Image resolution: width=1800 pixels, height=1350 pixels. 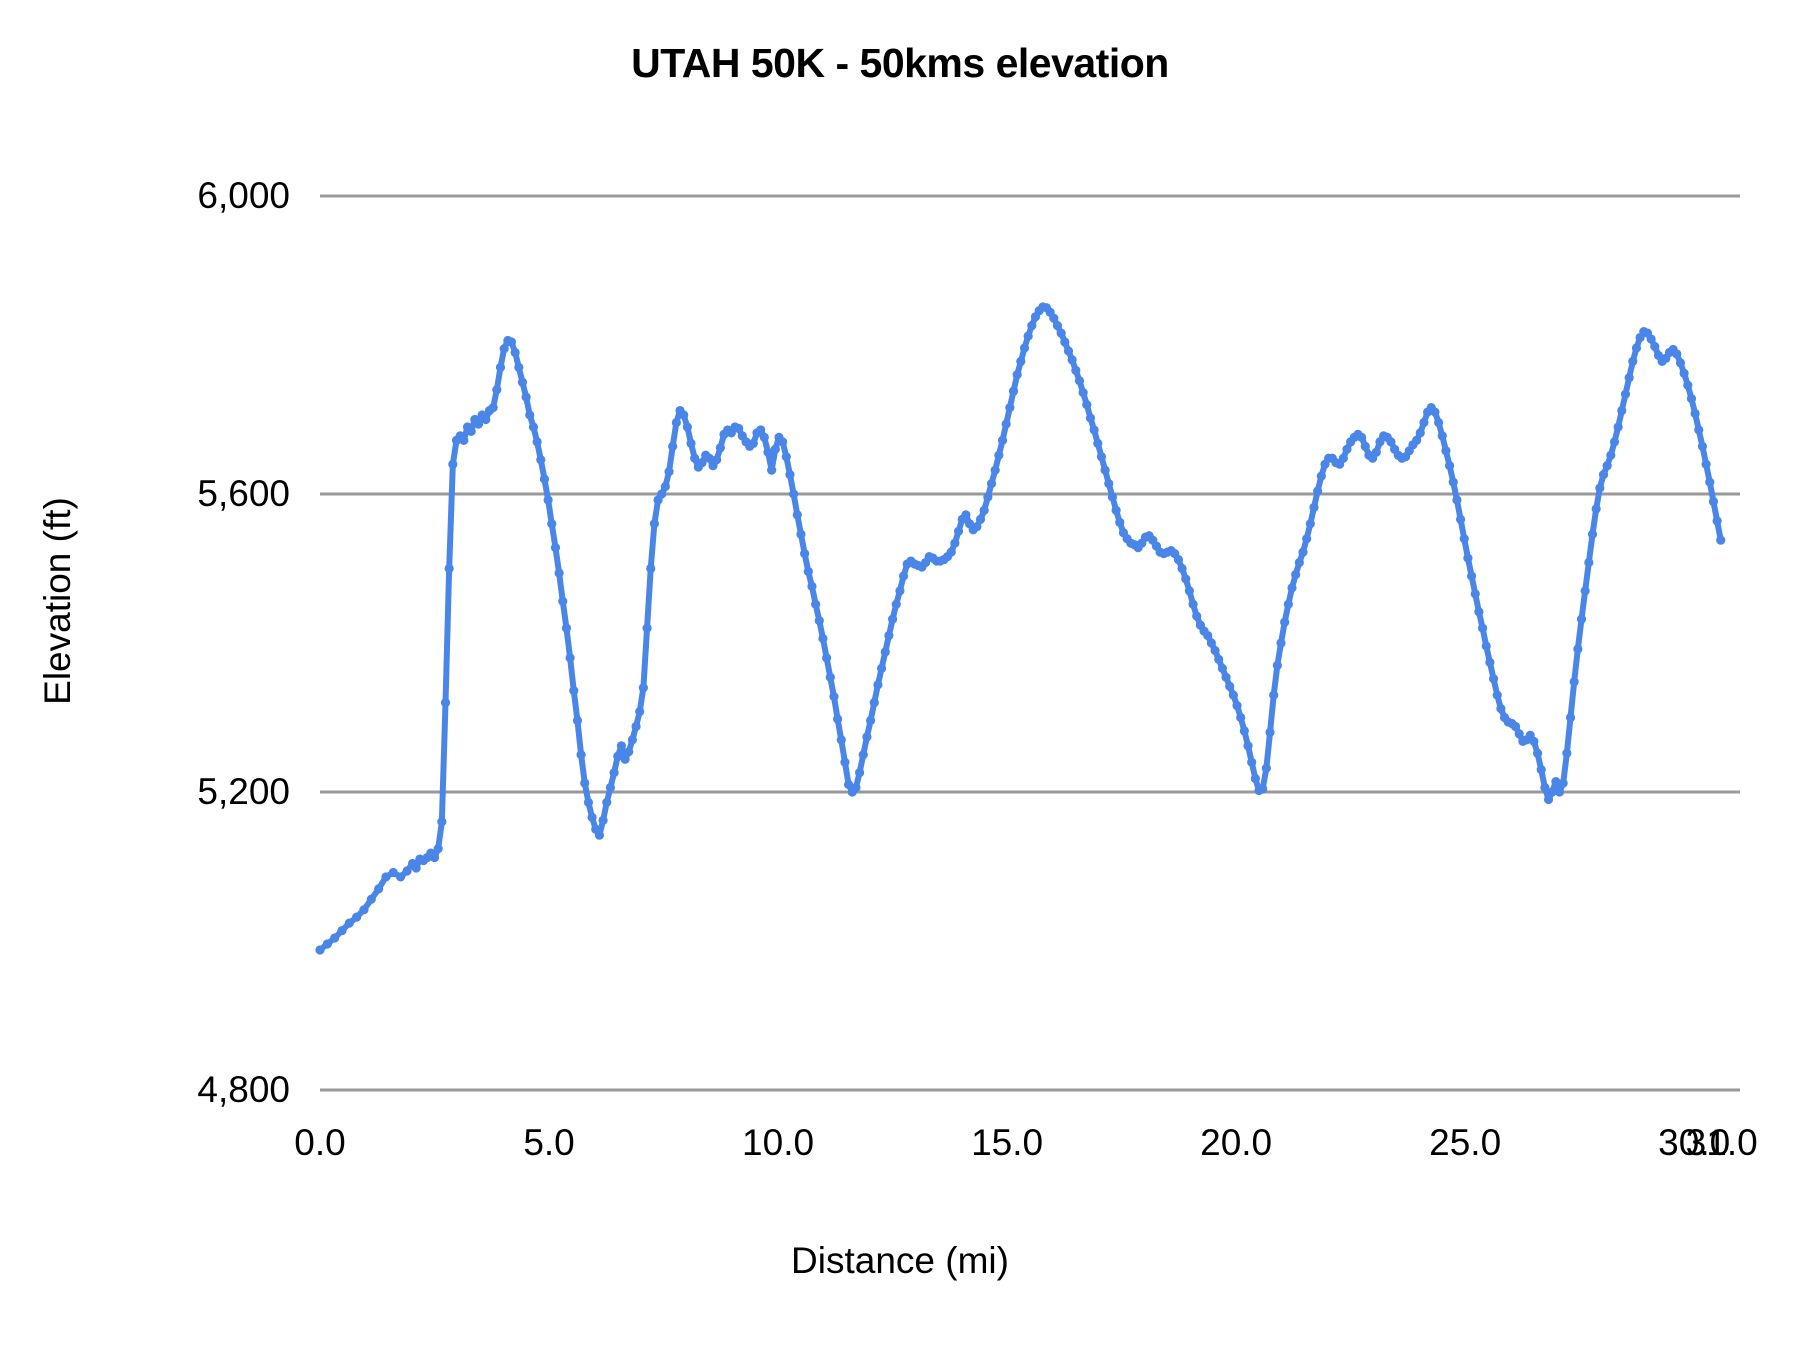 I want to click on x-axis-tick-label: 5.0, so click(x=549, y=1142).